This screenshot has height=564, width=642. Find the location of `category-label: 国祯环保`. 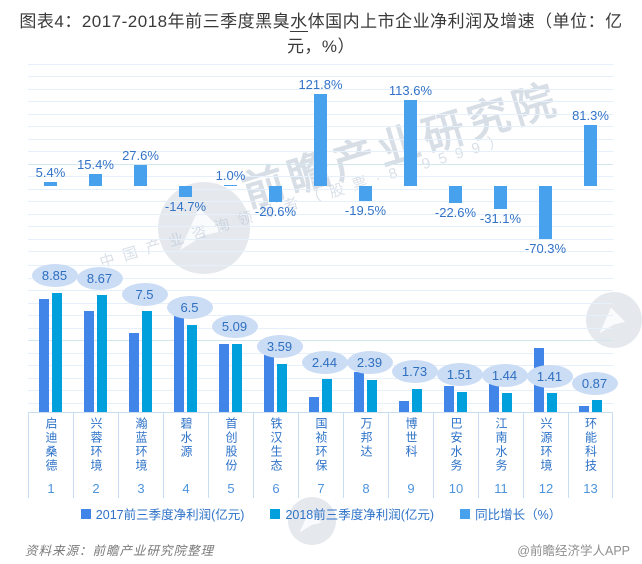

category-label: 国祯环保 is located at coordinates (321, 445).